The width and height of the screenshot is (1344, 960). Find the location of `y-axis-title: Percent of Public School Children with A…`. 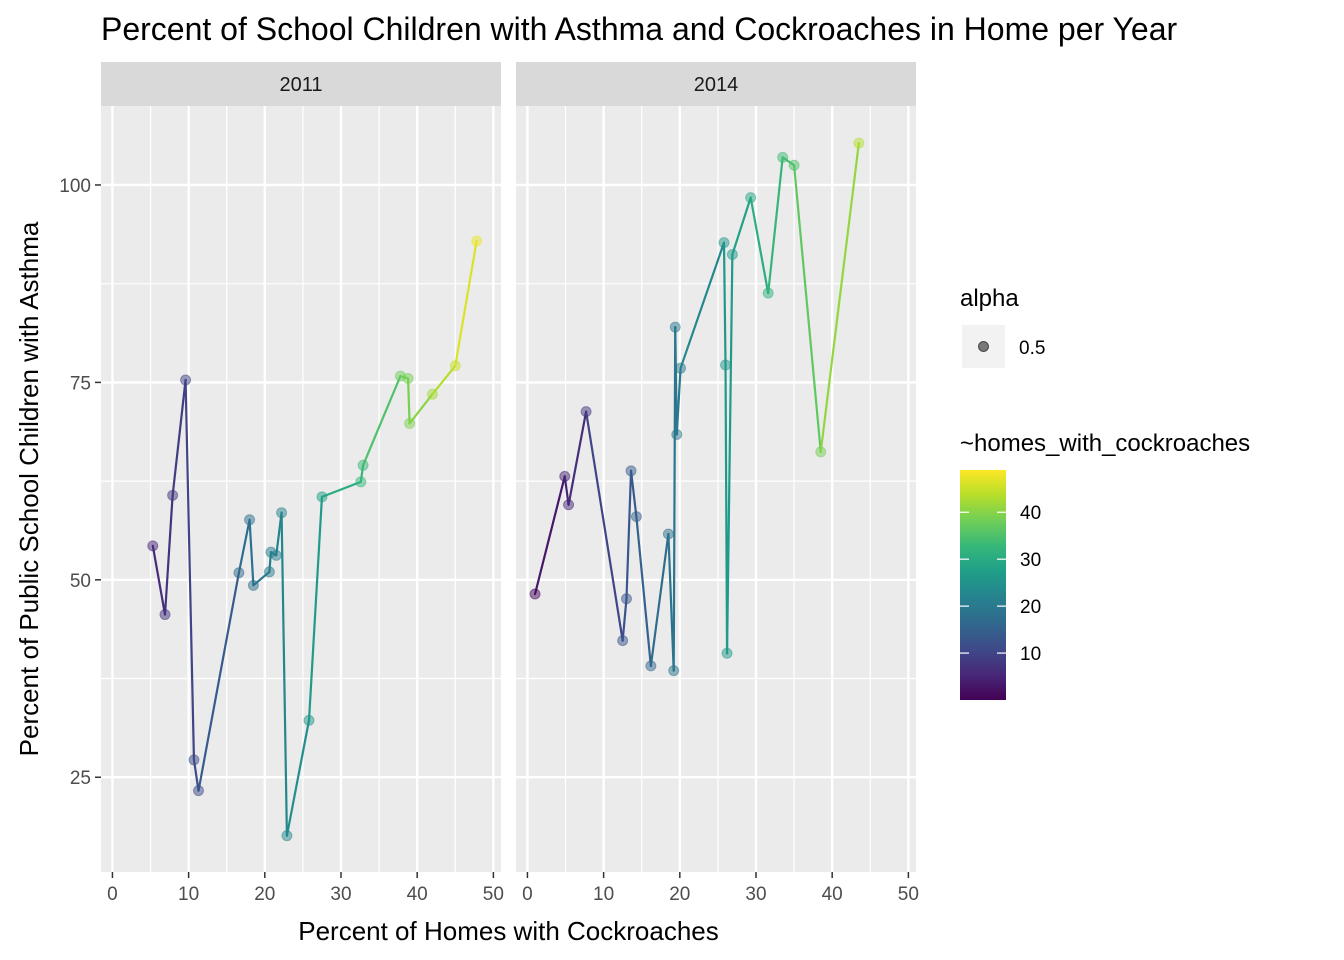

y-axis-title: Percent of Public School Children with A… is located at coordinates (29, 488).